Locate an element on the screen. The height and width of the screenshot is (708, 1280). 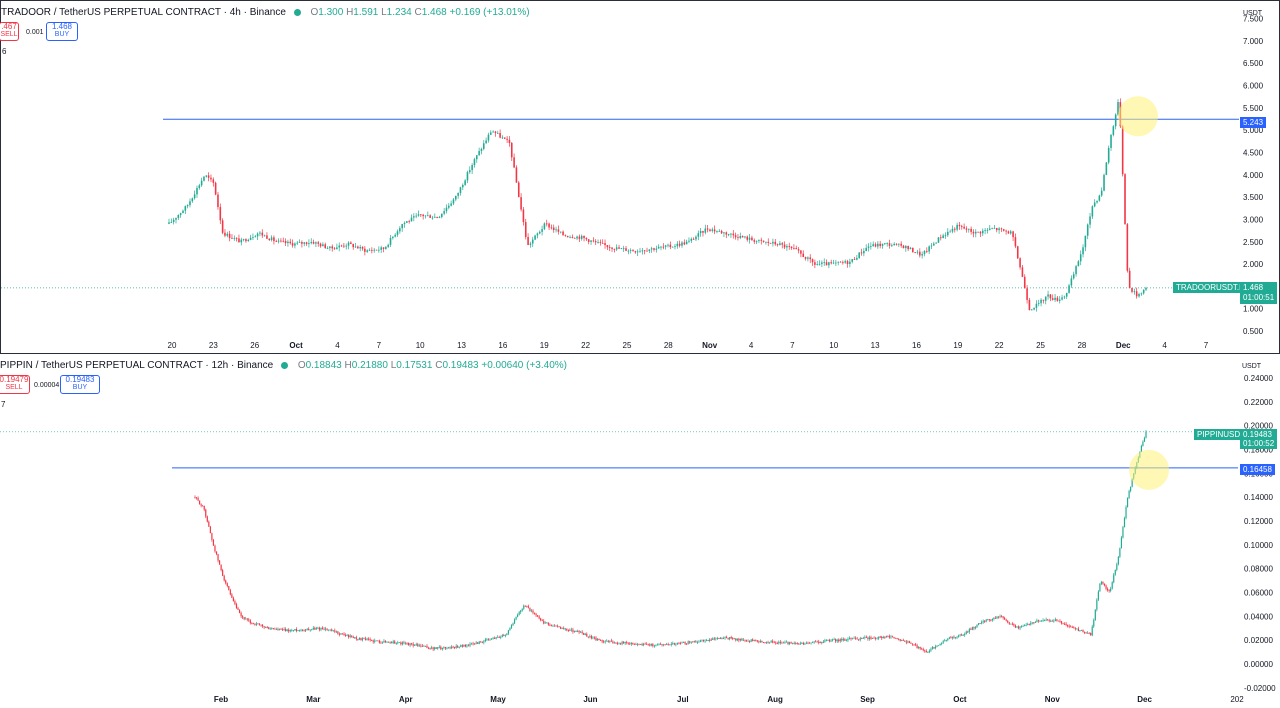
pippin-indicator-count: 7 is located at coordinates (3, 404).